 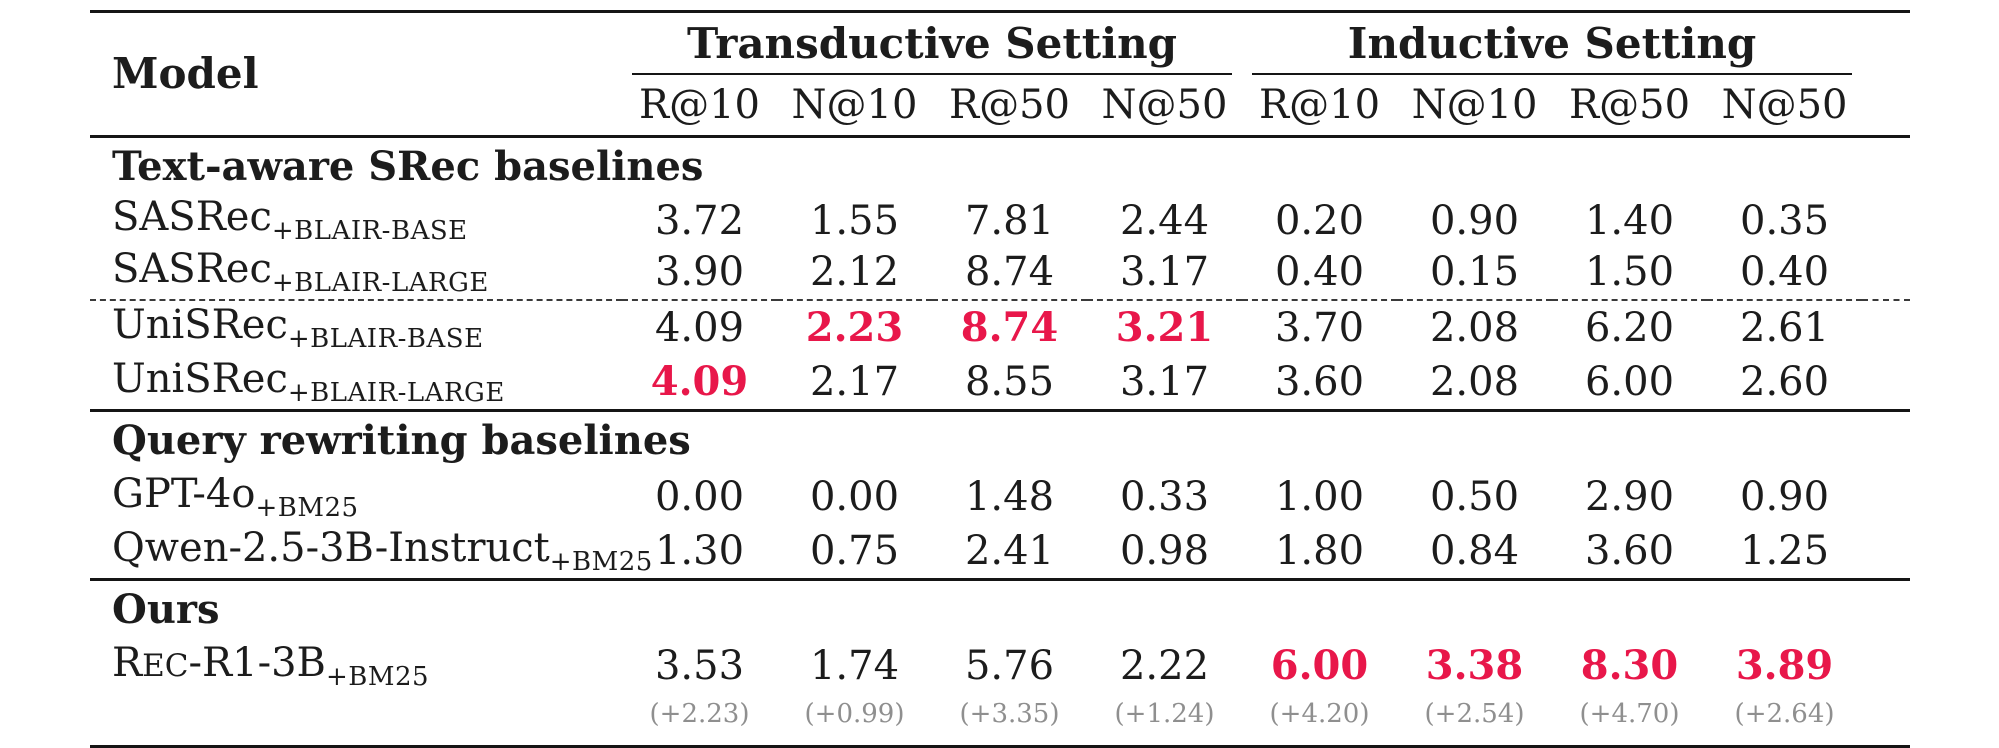 What do you see at coordinates (356, 327) in the screenshot?
I see `model-name: UniSRec+BLAIR-BASE` at bounding box center [356, 327].